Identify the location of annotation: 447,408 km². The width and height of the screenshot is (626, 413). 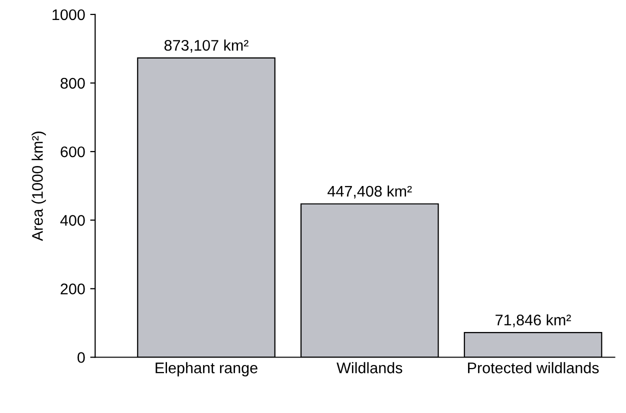
(370, 191).